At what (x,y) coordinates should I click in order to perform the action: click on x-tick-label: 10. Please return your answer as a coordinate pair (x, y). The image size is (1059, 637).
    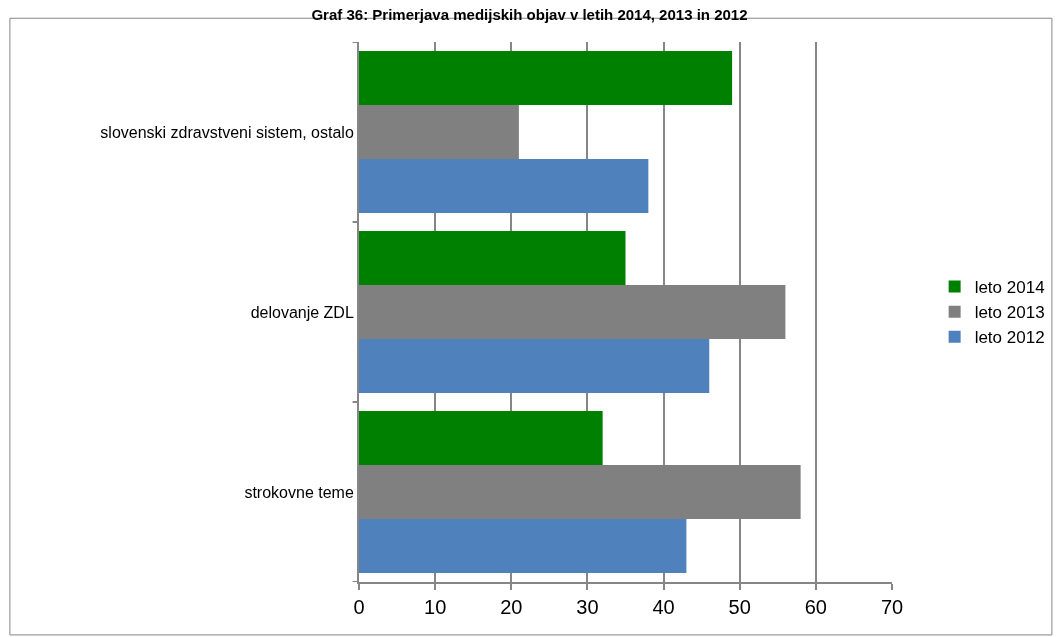
    Looking at the image, I should click on (435, 607).